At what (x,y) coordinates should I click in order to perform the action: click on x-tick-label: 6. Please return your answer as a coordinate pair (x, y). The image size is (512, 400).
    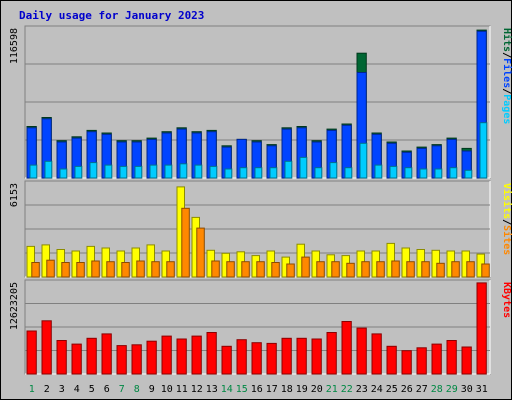
    Looking at the image, I should click on (107, 389).